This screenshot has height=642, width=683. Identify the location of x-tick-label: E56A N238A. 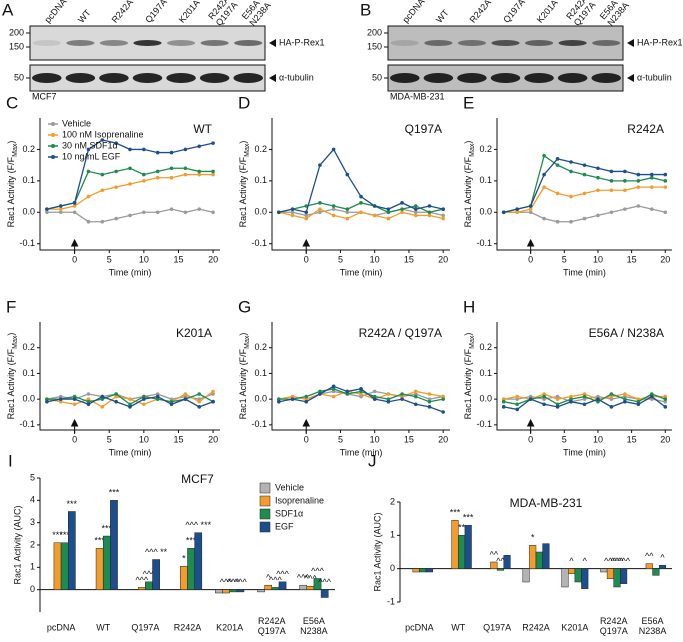
(653, 626).